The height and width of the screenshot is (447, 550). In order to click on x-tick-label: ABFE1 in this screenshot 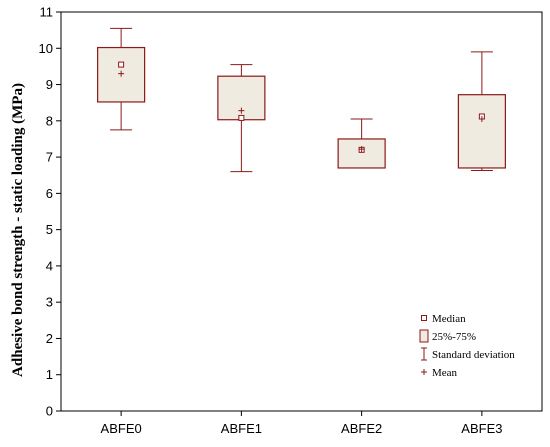, I will do `click(241, 428)`.